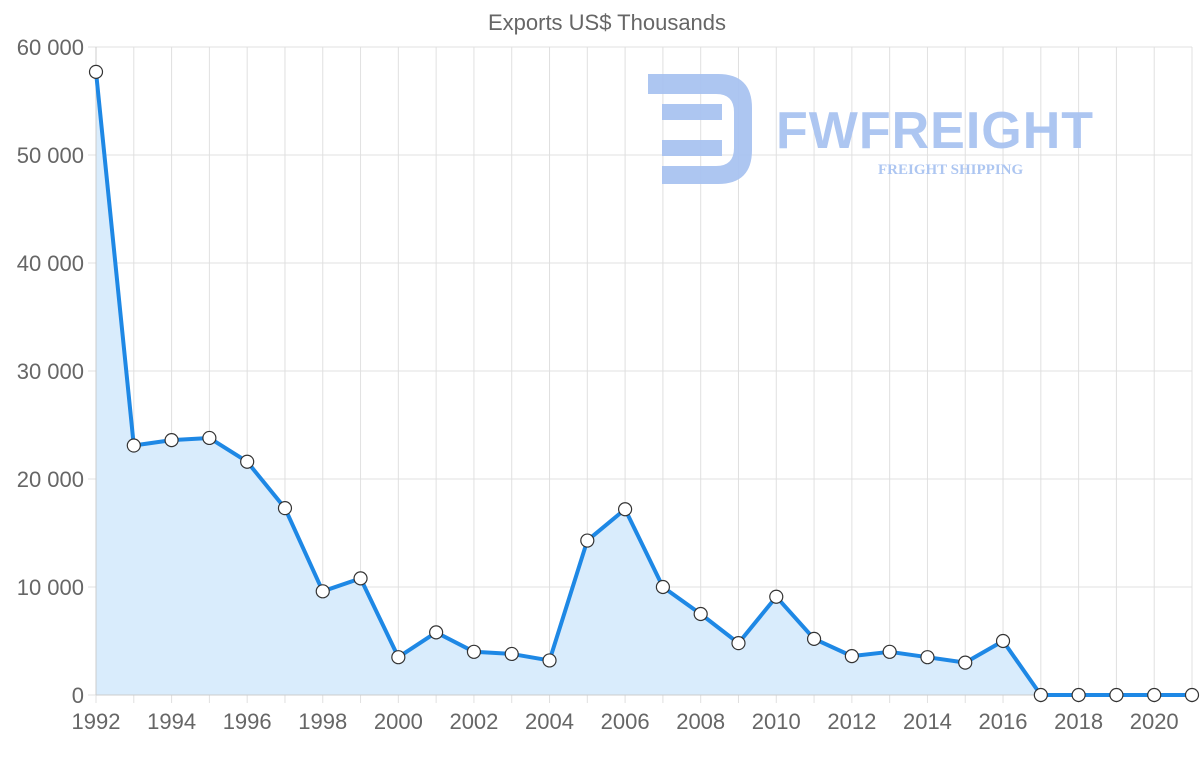 The image size is (1200, 763). What do you see at coordinates (851, 721) in the screenshot?
I see `x-tick-label: 2012` at bounding box center [851, 721].